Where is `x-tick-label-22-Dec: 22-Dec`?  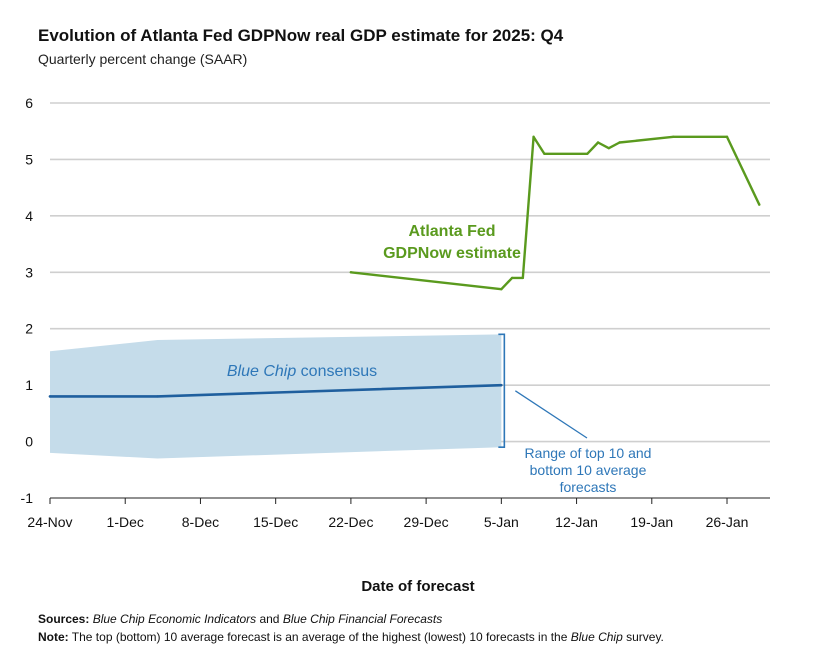
x-tick-label-22-Dec: 22-Dec is located at coordinates (350, 522).